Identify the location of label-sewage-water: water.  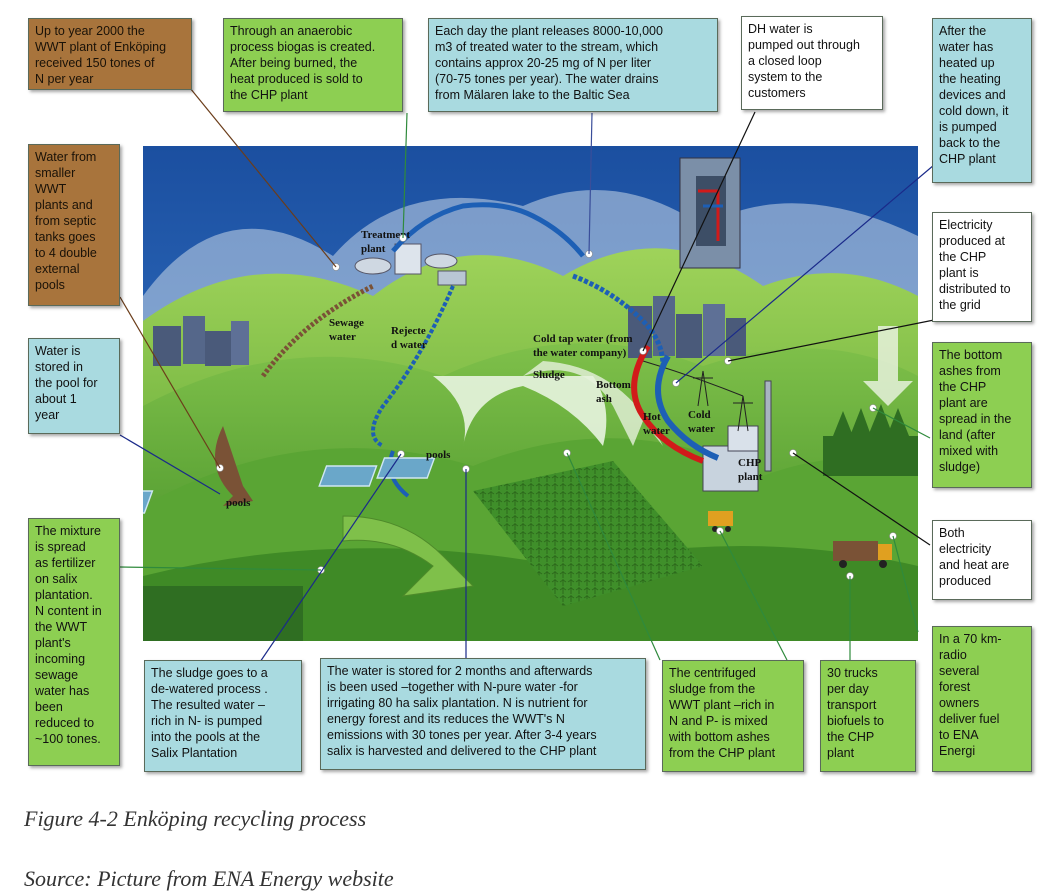
(342, 337).